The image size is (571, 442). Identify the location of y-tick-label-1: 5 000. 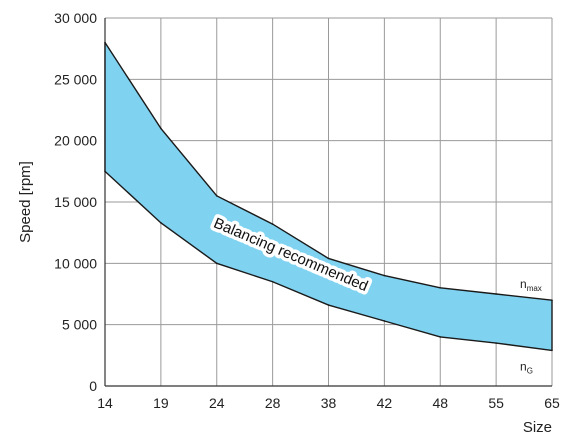
(79, 325).